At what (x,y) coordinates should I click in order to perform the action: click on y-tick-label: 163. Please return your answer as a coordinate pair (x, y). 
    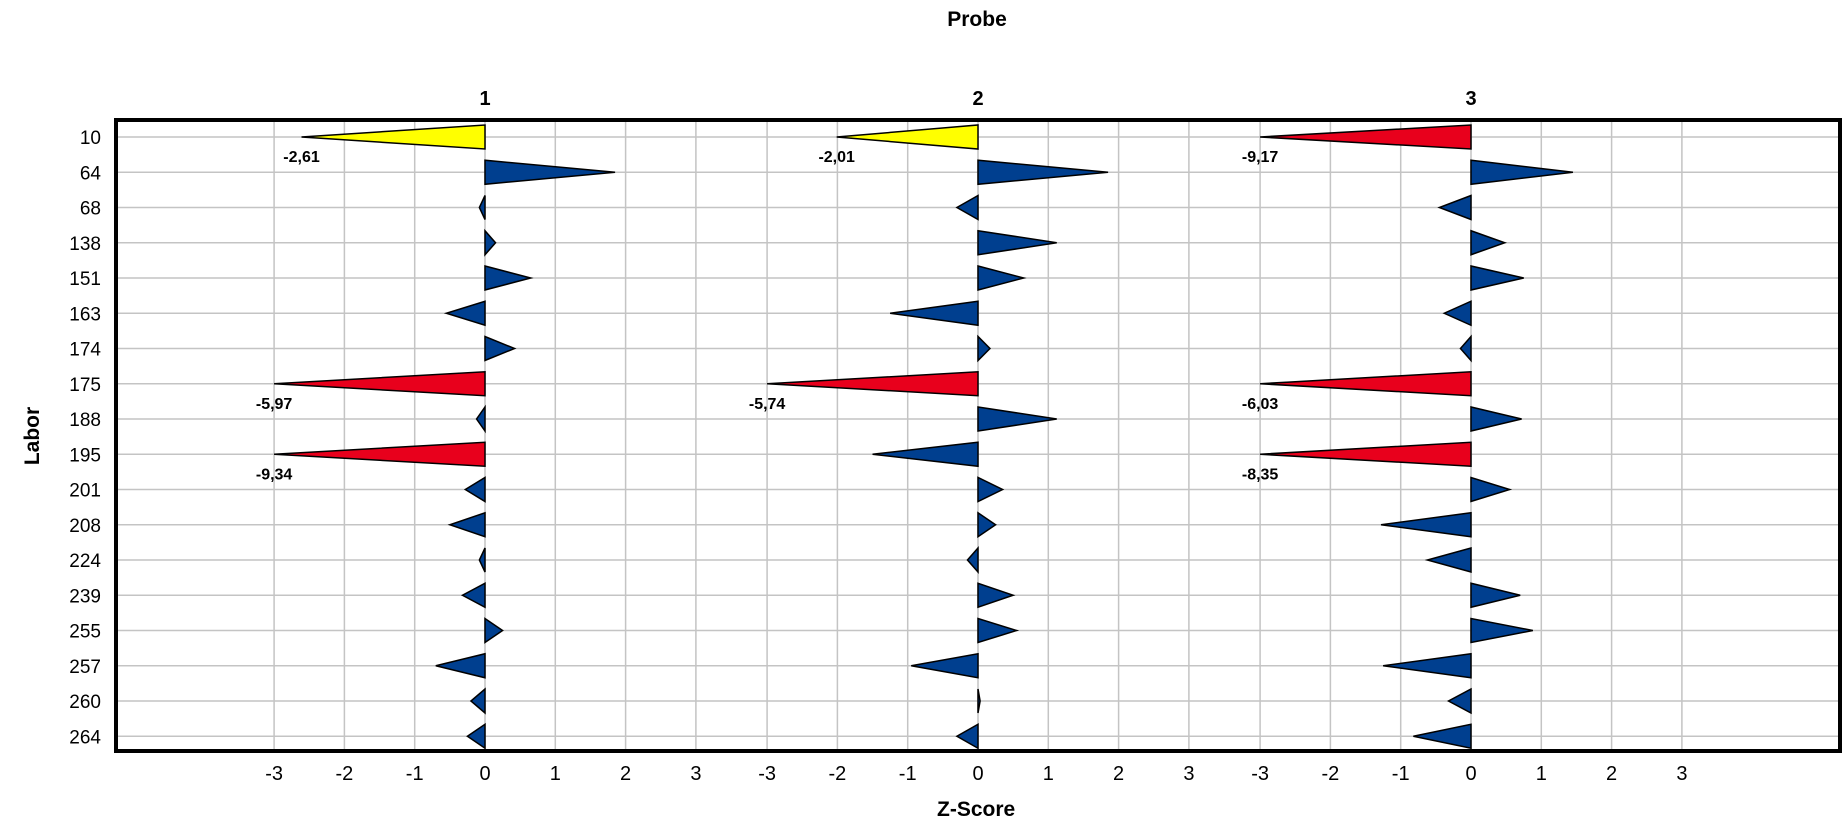
    Looking at the image, I should click on (85, 314).